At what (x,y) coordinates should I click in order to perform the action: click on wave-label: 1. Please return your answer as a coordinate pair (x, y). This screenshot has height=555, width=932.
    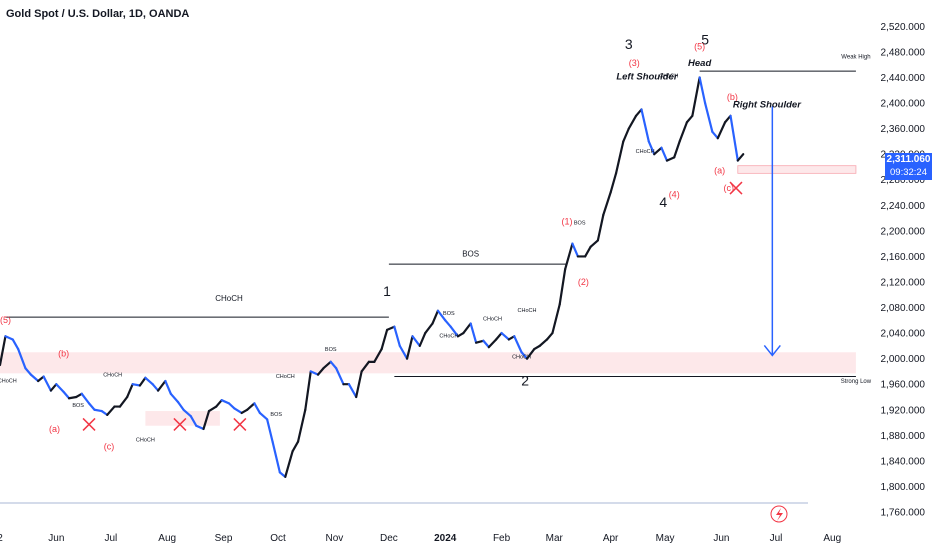
    Looking at the image, I should click on (387, 291).